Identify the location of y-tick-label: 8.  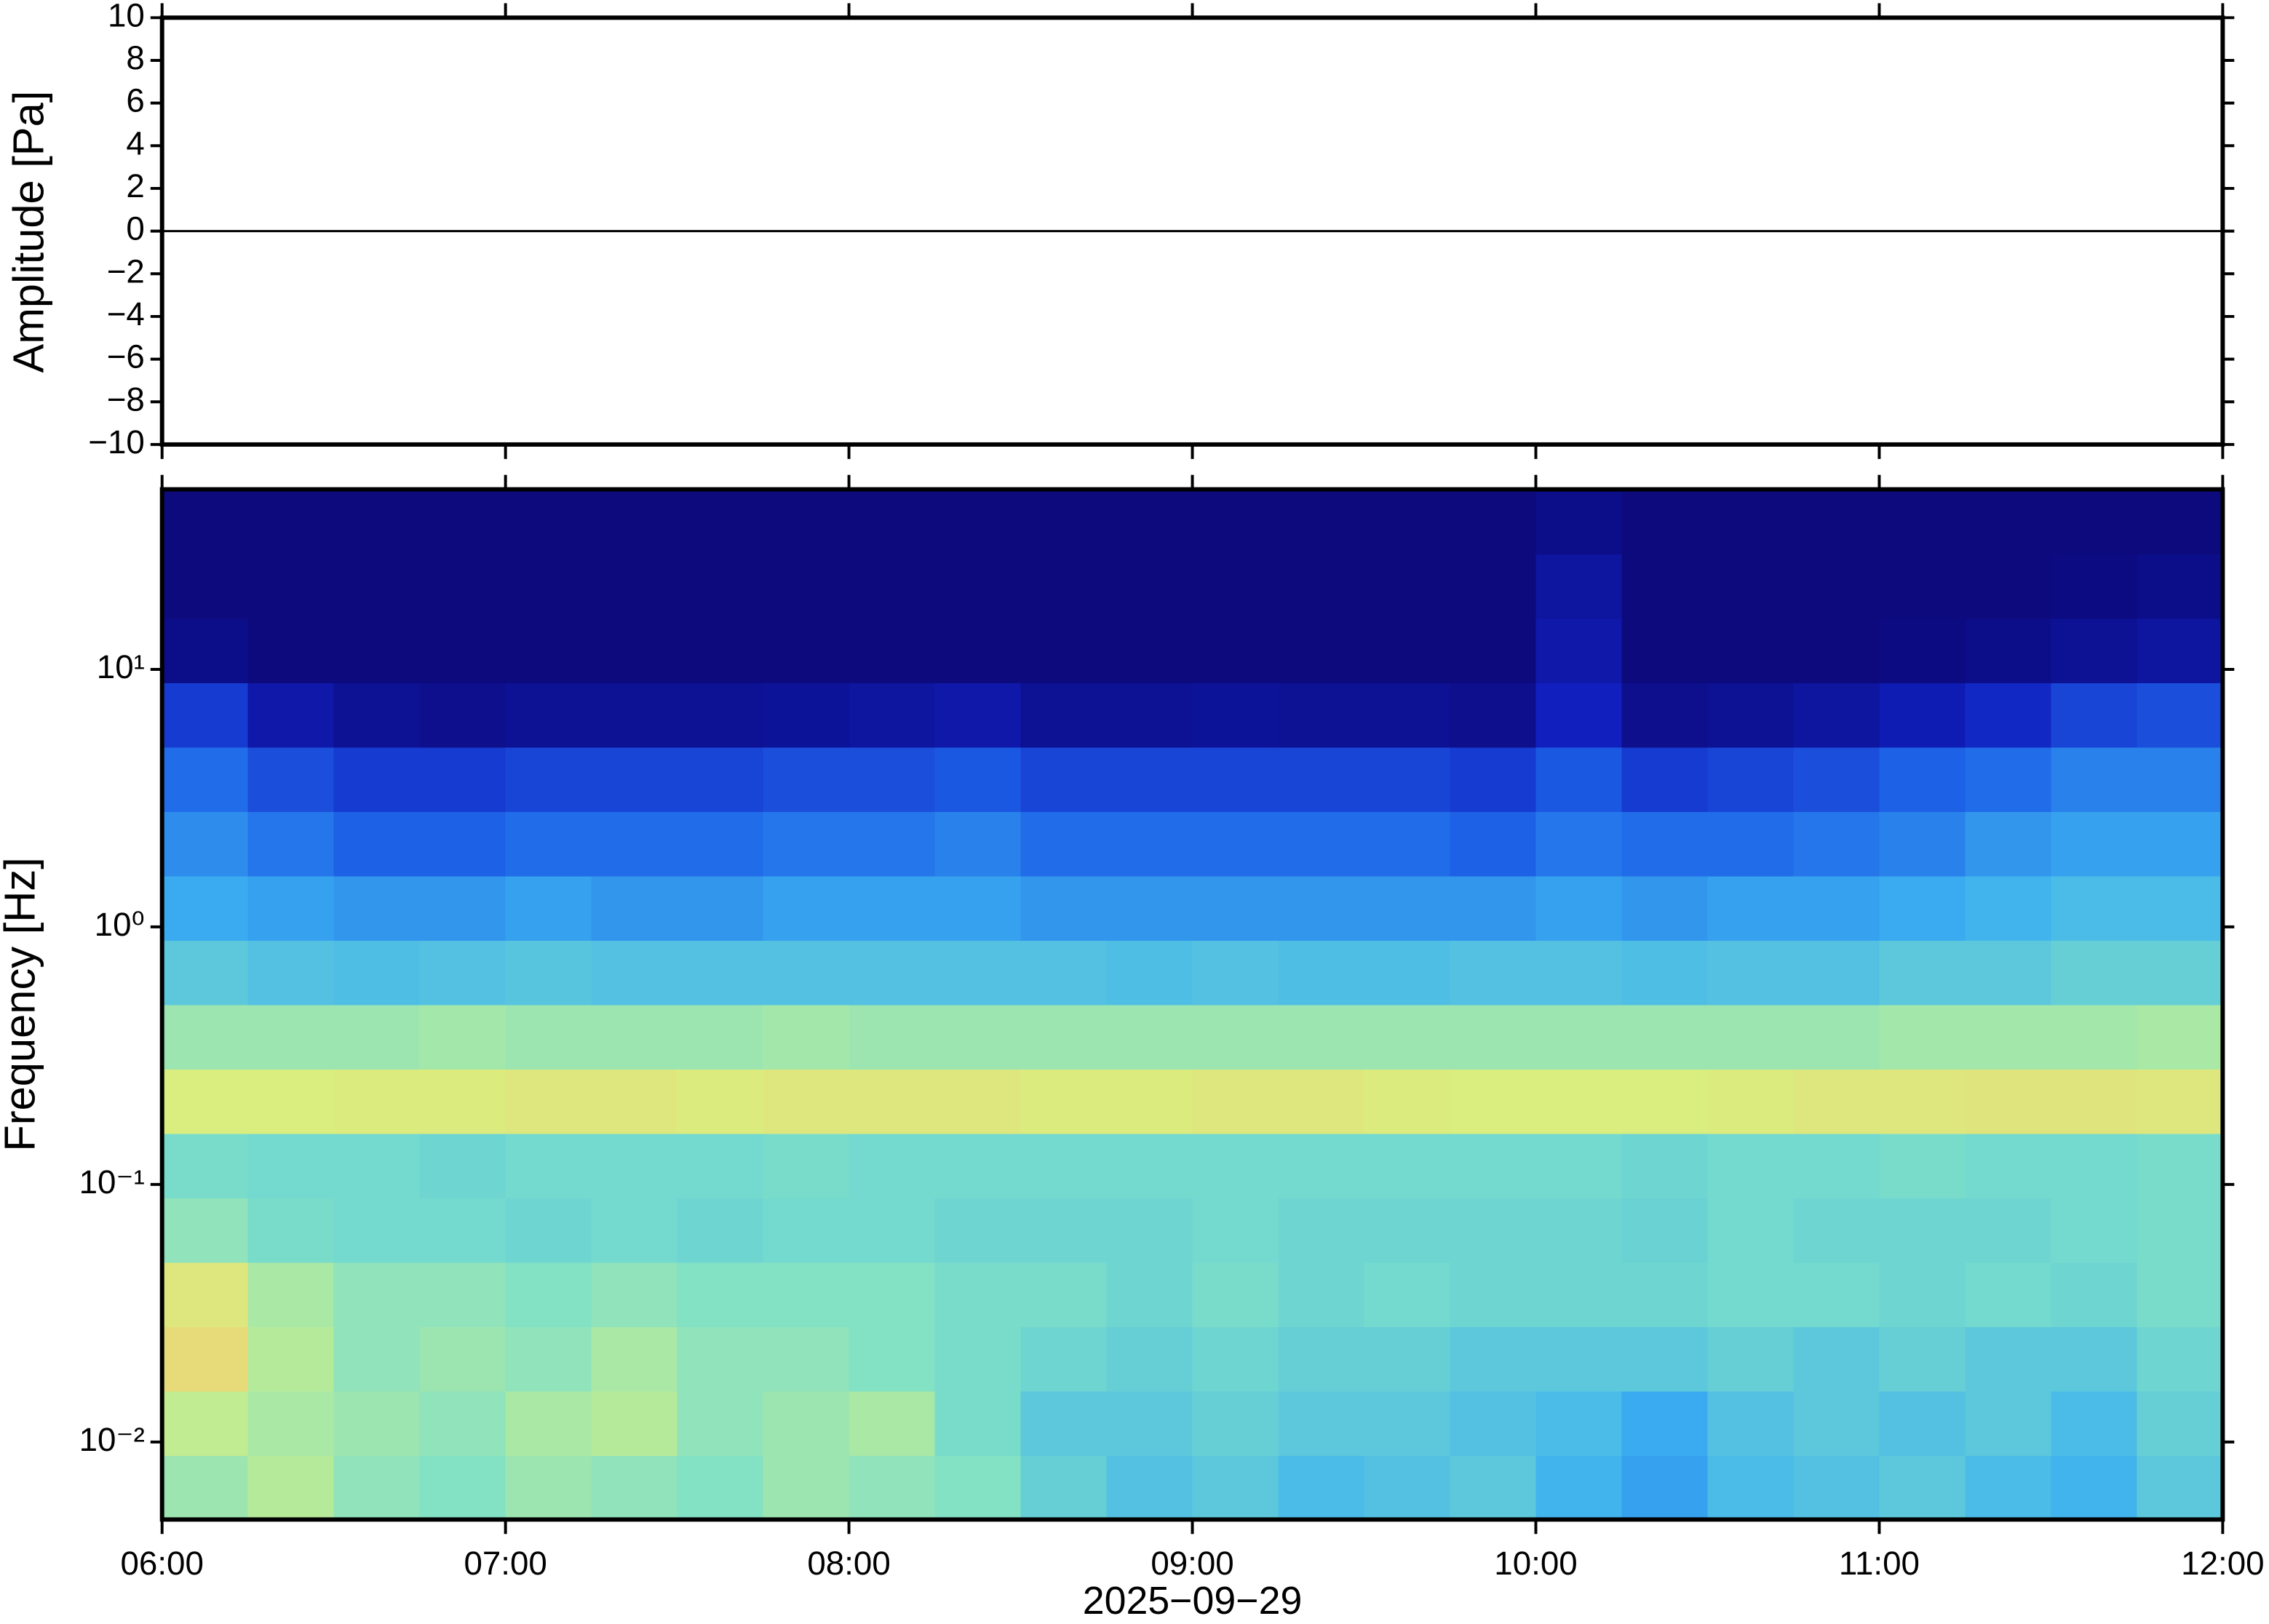
(135, 57).